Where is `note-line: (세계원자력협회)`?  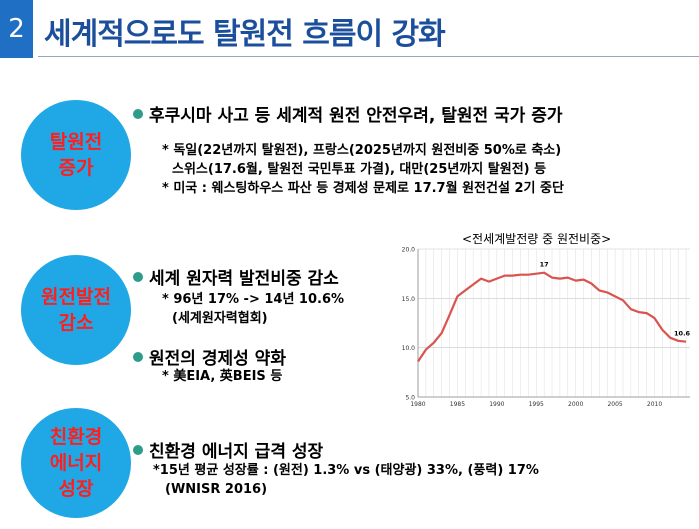
note-line: (세계원자력협회) is located at coordinates (220, 318).